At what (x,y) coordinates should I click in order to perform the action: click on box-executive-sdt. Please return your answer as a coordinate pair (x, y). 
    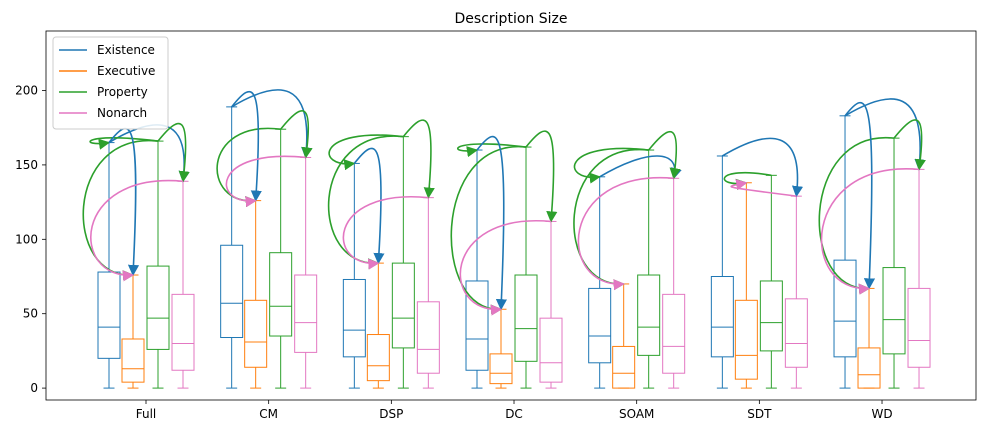
    Looking at the image, I should click on (746, 285).